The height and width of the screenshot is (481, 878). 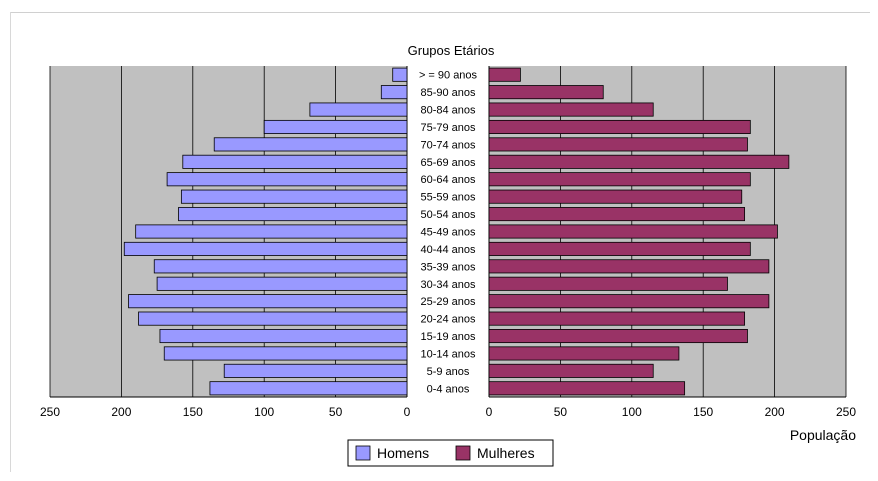 What do you see at coordinates (448, 128) in the screenshot?
I see `category-label: 75-79 anos` at bounding box center [448, 128].